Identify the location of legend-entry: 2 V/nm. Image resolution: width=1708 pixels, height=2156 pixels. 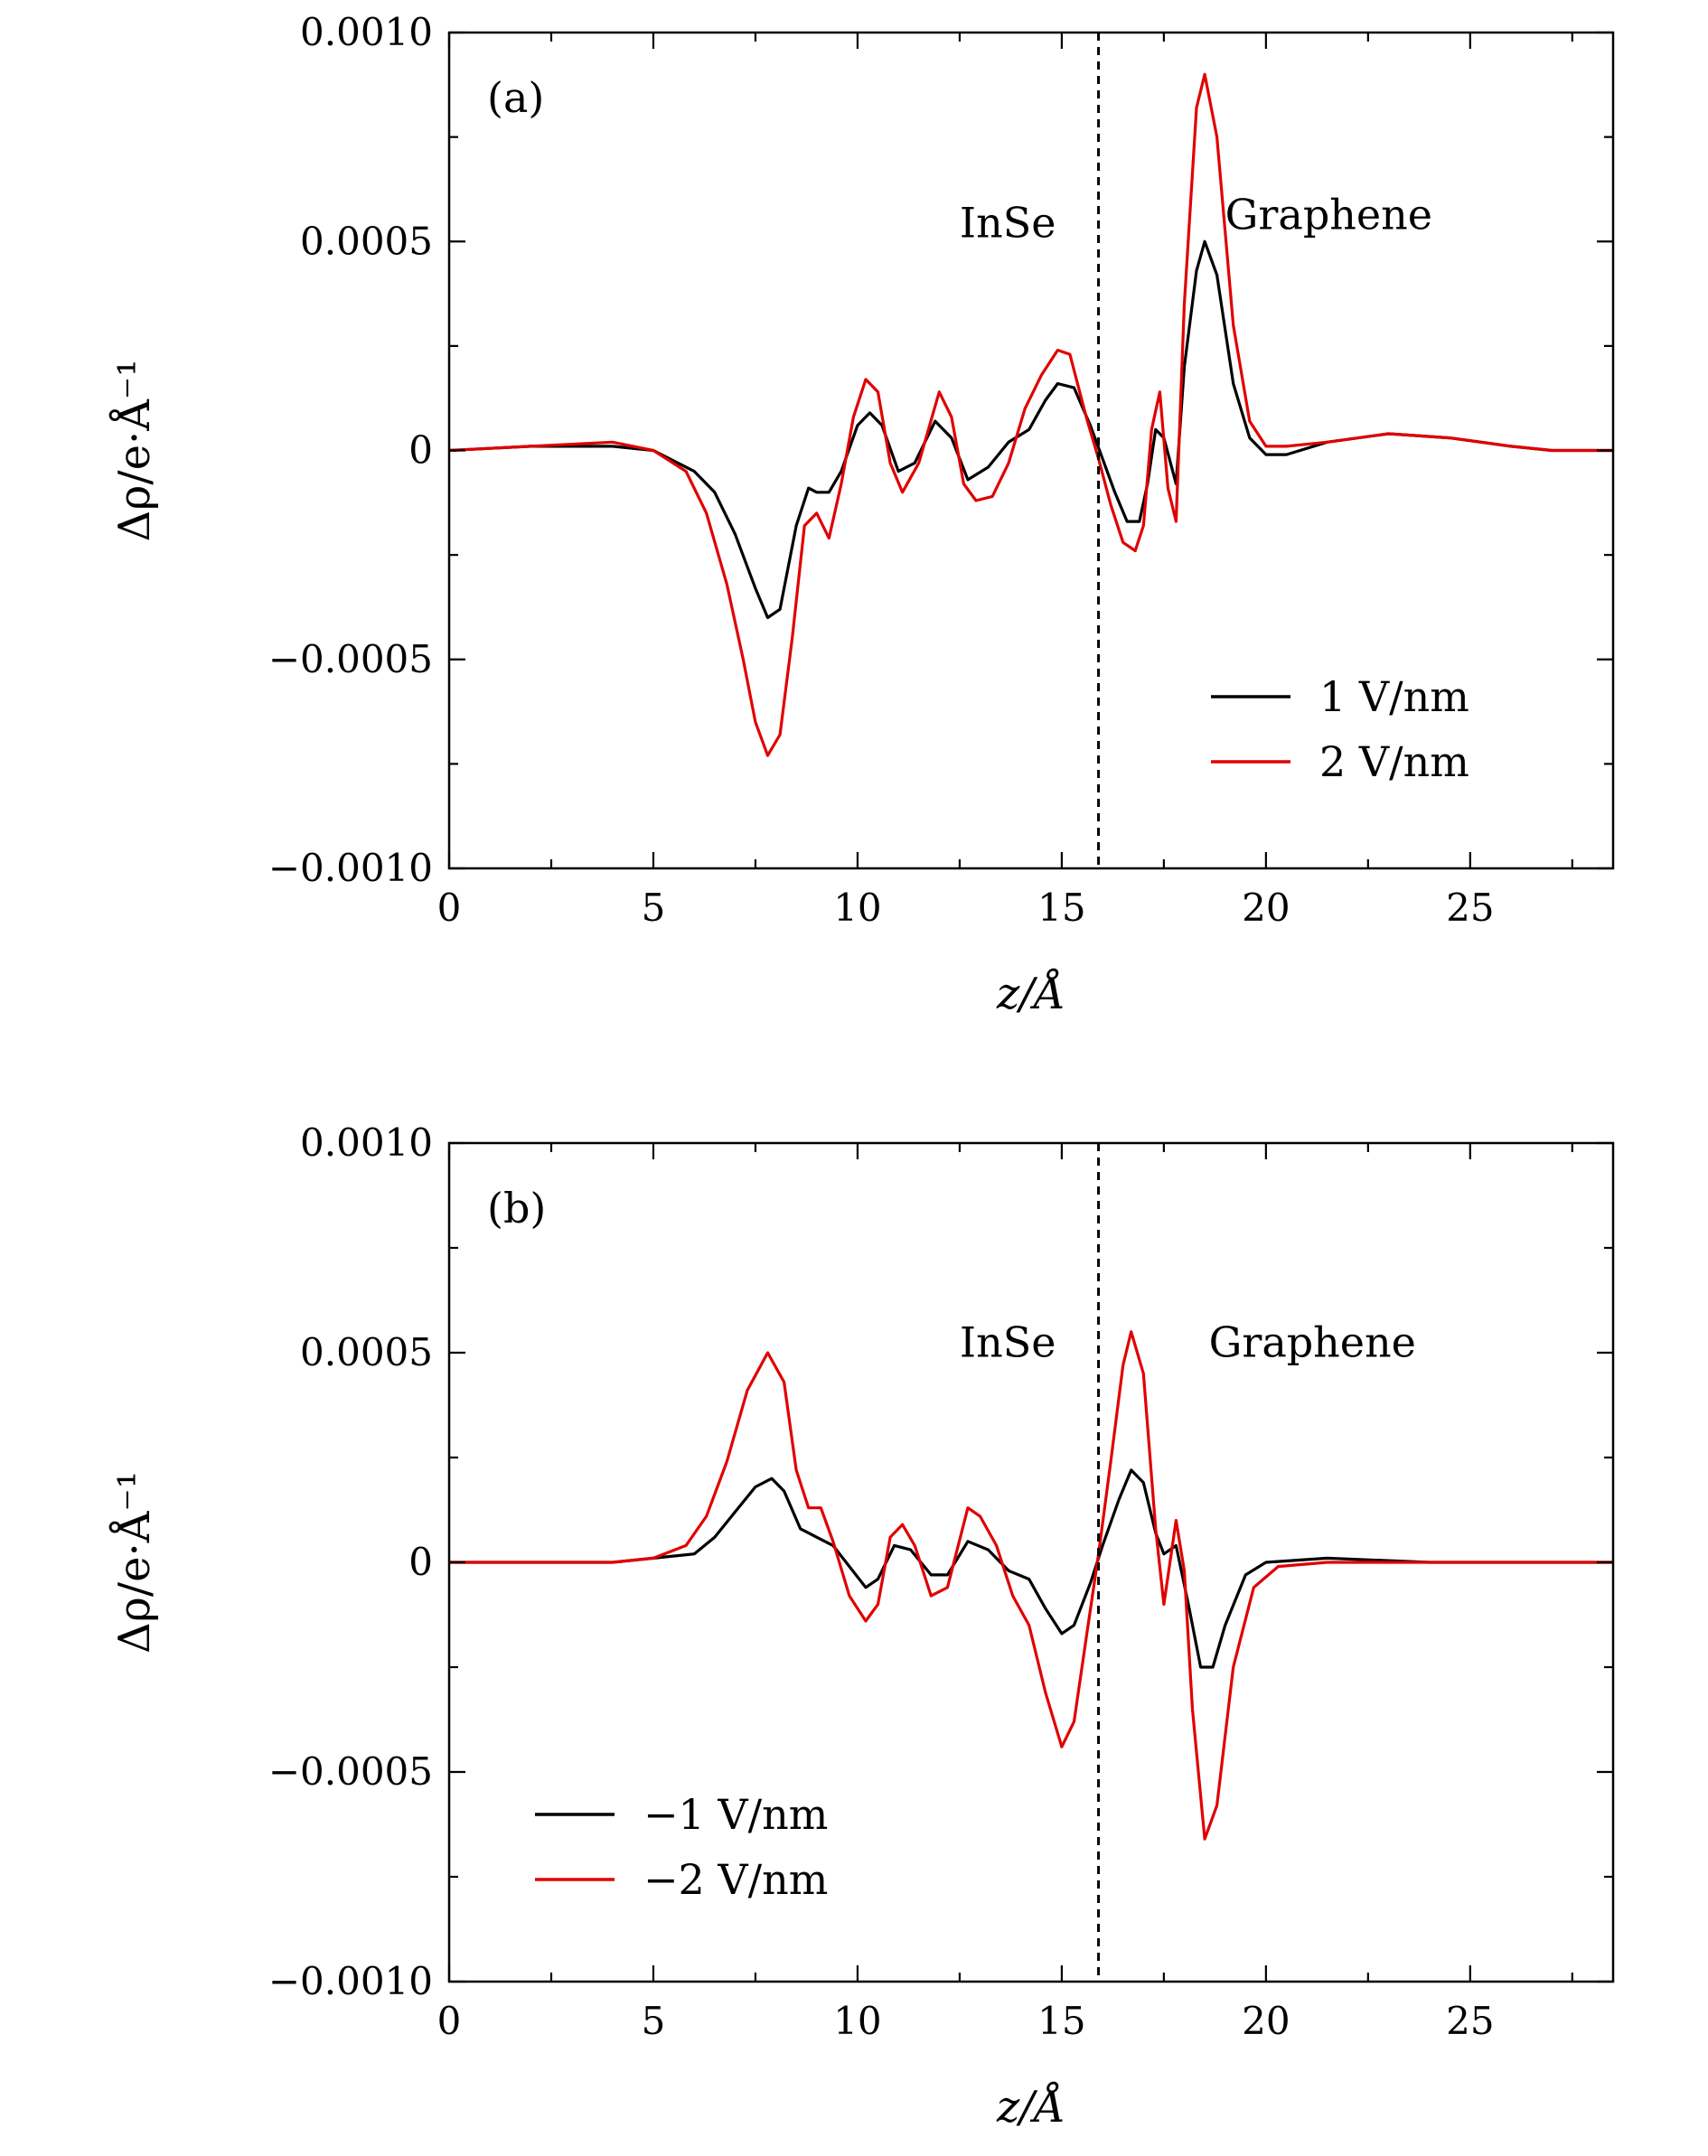
(1394, 761).